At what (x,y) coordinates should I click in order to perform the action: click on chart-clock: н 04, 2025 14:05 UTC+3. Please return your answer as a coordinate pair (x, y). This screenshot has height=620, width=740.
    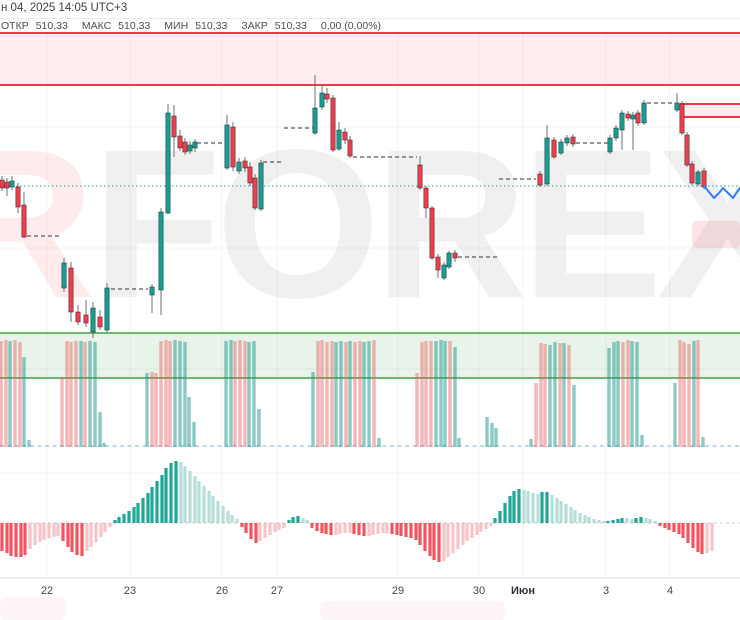
    Looking at the image, I should click on (64, 8).